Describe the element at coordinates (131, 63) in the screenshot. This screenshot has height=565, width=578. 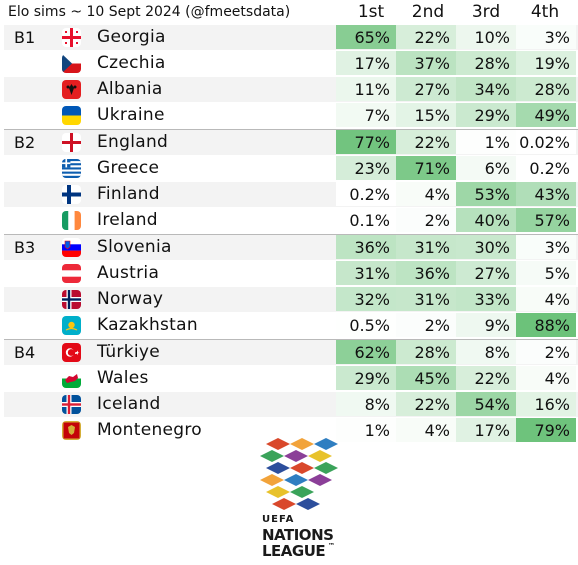
I see `team-name: Czechia` at that location.